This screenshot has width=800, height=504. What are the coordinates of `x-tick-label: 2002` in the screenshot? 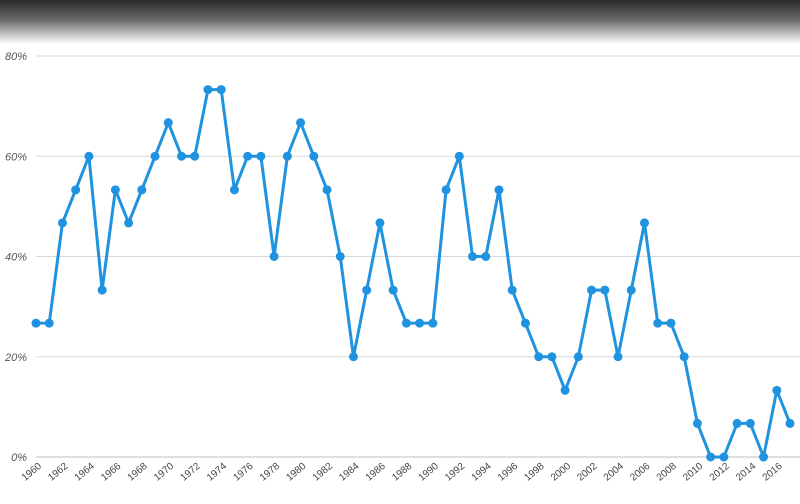 It's located at (587, 472).